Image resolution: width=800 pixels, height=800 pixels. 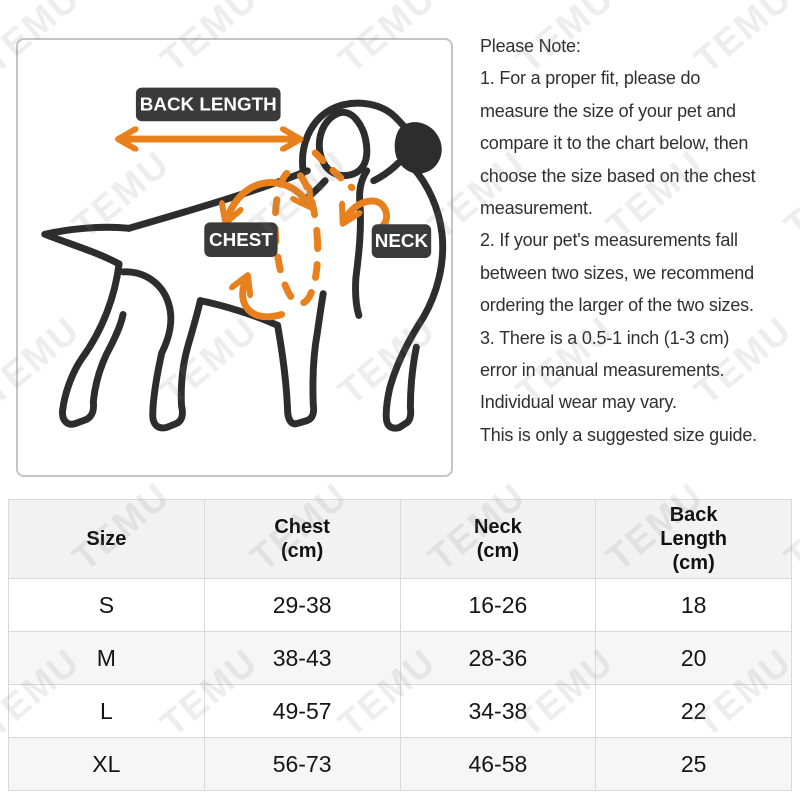 I want to click on dog-nose, so click(x=418, y=148).